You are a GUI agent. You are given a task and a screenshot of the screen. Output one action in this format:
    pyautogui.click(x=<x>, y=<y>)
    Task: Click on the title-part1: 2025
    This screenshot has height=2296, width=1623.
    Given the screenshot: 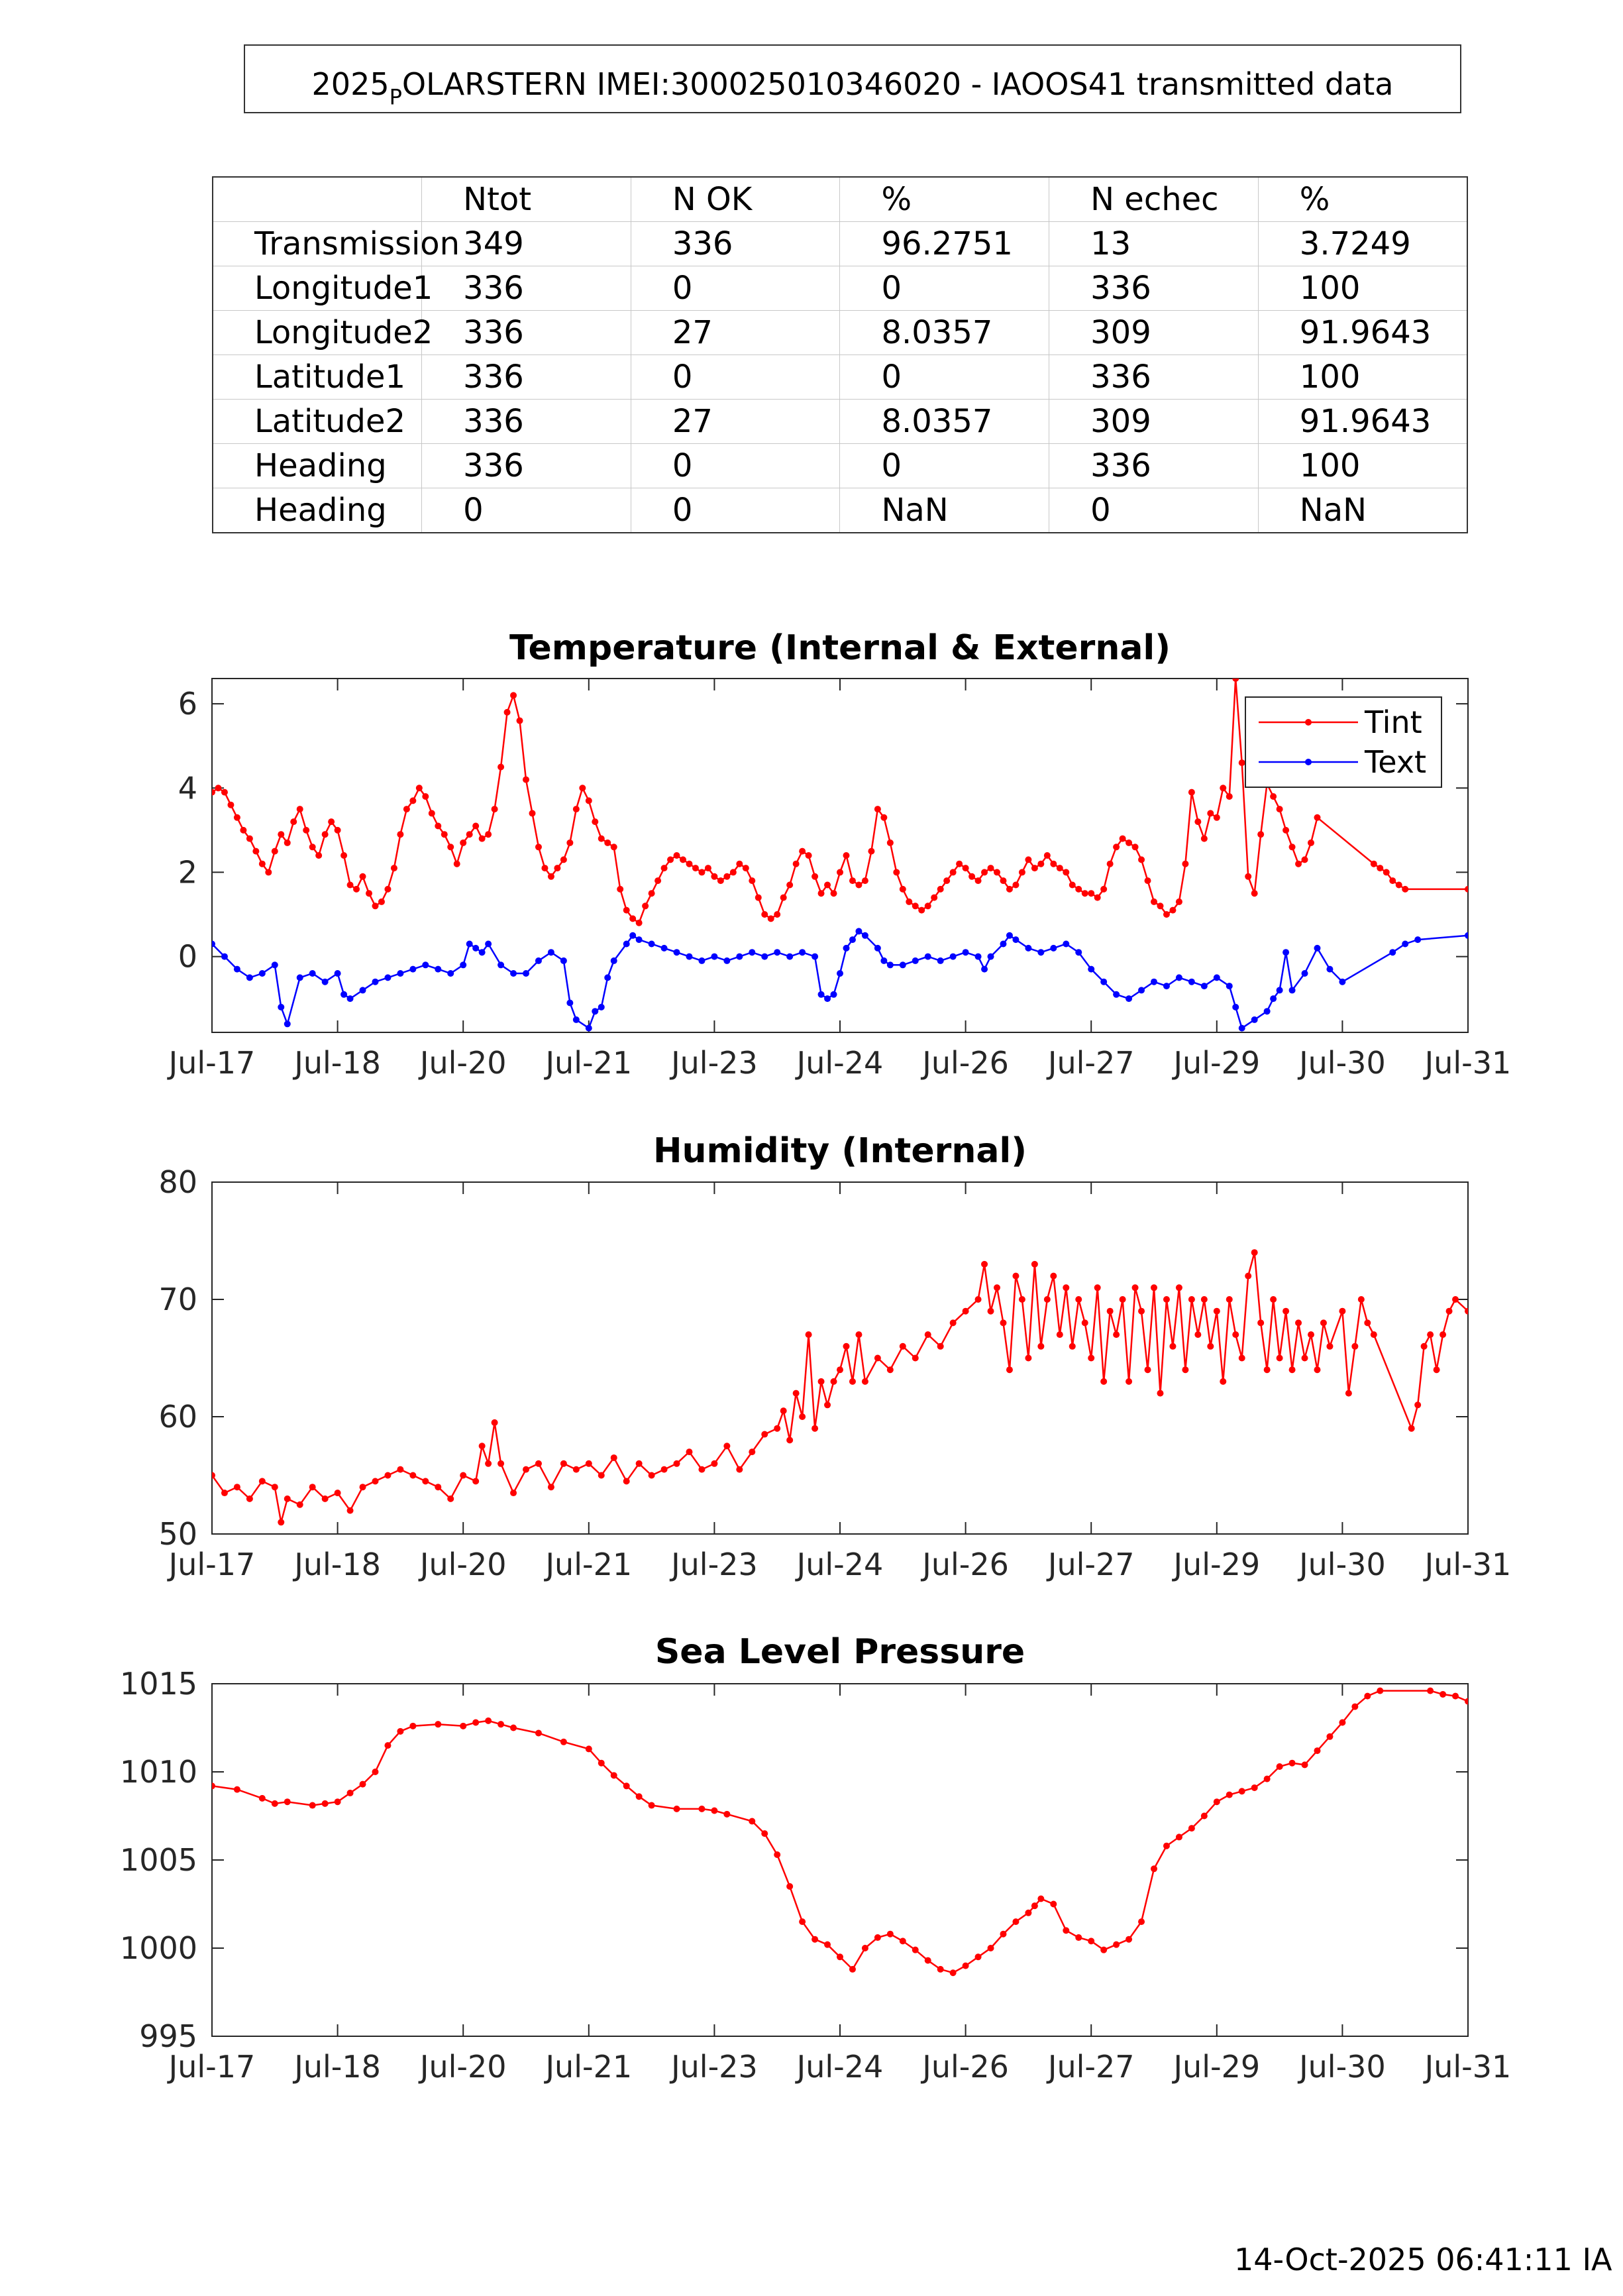 What is the action you would take?
    pyautogui.click(x=350, y=84)
    